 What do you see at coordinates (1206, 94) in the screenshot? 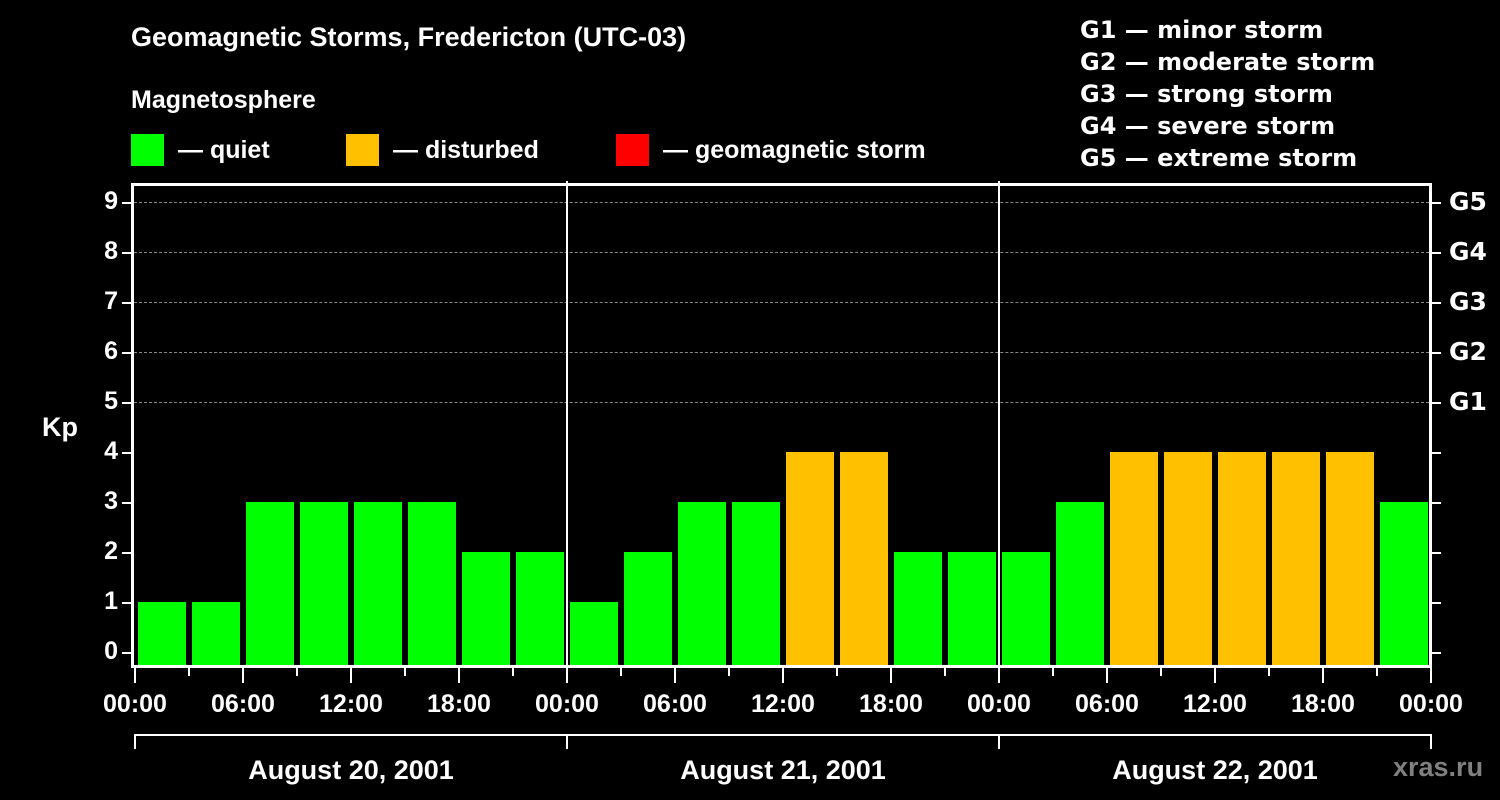
I see `g-scale-g3: G3 — strong storm` at bounding box center [1206, 94].